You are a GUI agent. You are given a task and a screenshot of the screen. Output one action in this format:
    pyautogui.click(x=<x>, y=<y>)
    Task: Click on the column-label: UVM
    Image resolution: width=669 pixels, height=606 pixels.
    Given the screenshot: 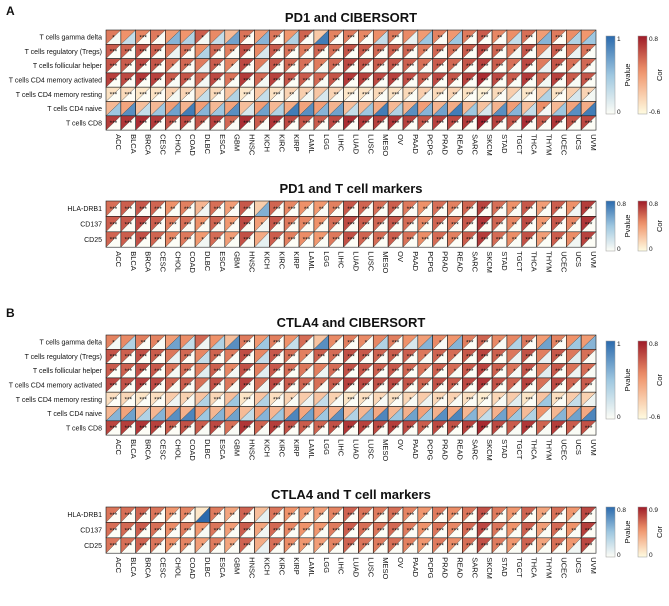 What is the action you would take?
    pyautogui.click(x=593, y=142)
    